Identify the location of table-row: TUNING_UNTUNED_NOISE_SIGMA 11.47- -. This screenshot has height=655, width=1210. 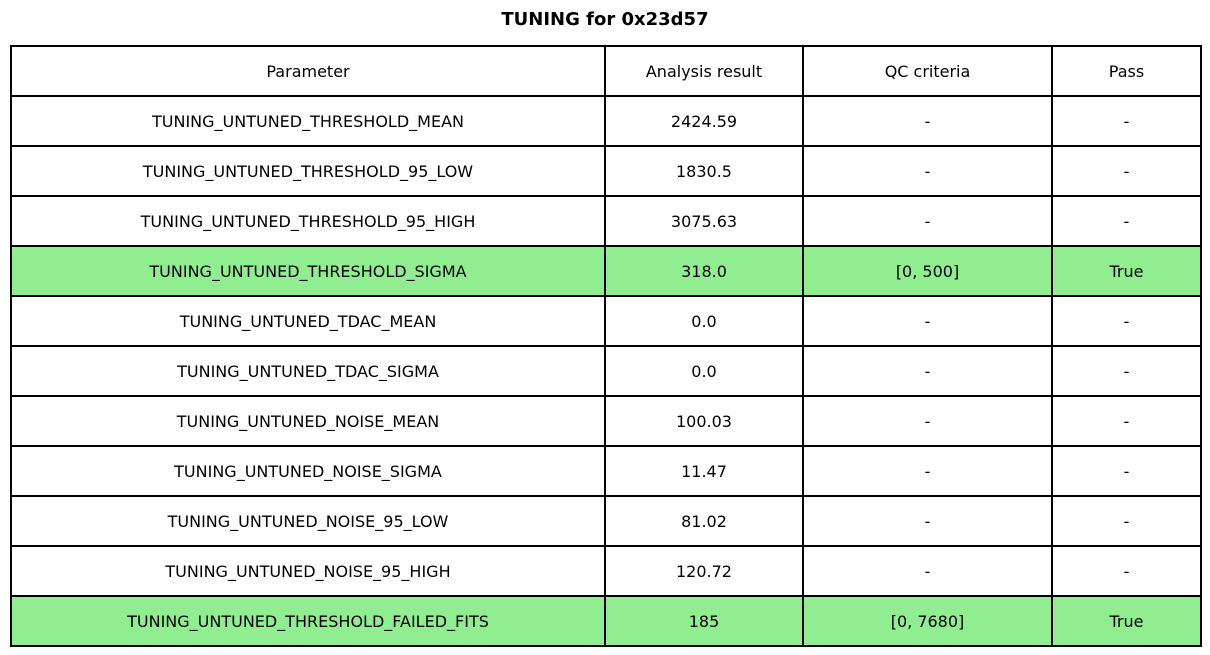
(606, 471).